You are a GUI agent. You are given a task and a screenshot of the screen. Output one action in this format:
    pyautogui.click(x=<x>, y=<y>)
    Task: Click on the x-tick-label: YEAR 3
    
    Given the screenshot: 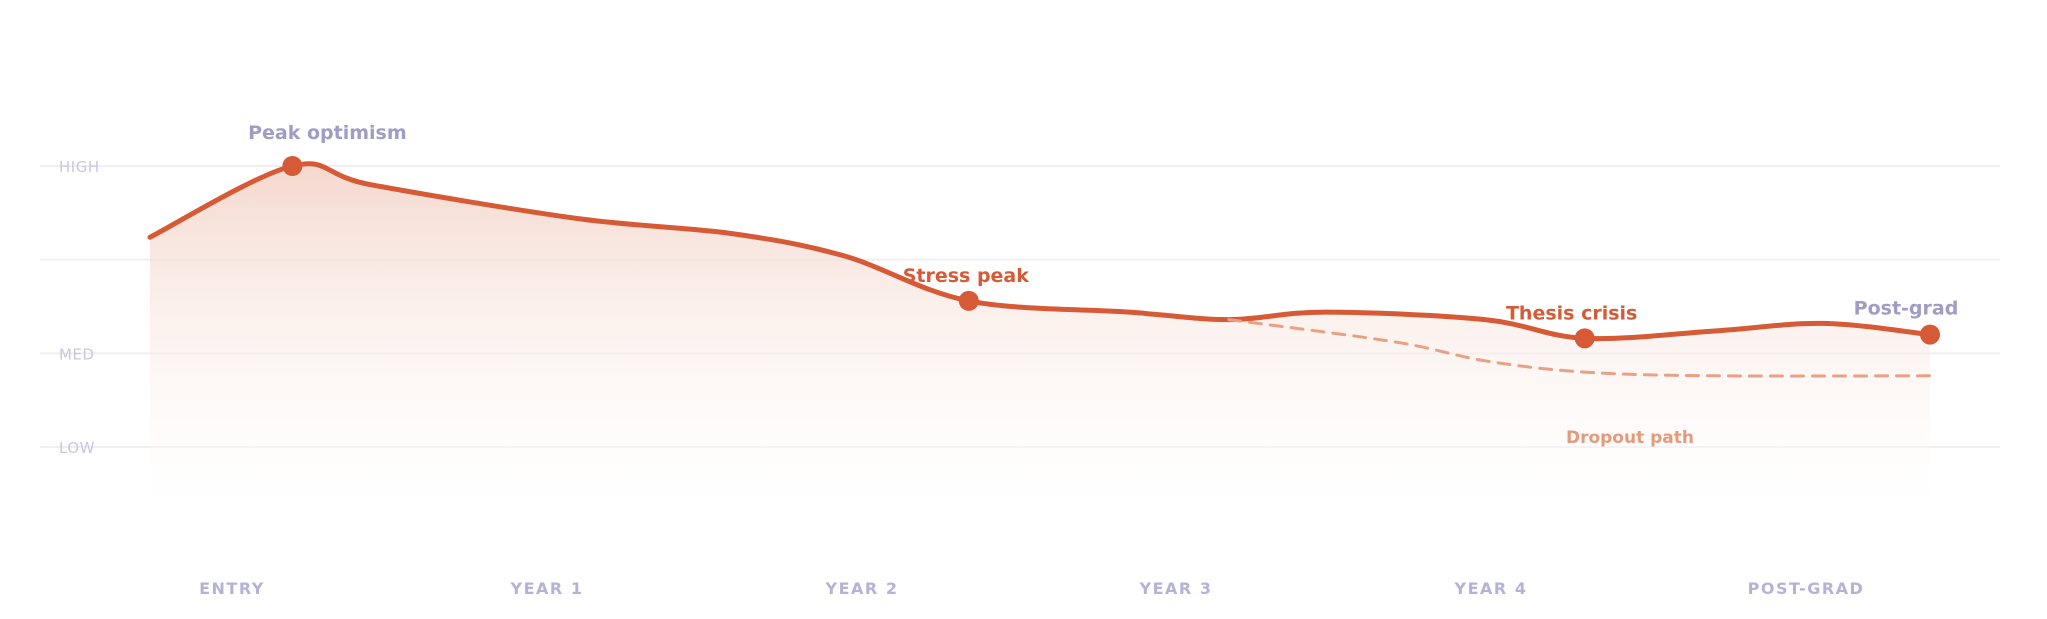 What is the action you would take?
    pyautogui.click(x=1176, y=588)
    